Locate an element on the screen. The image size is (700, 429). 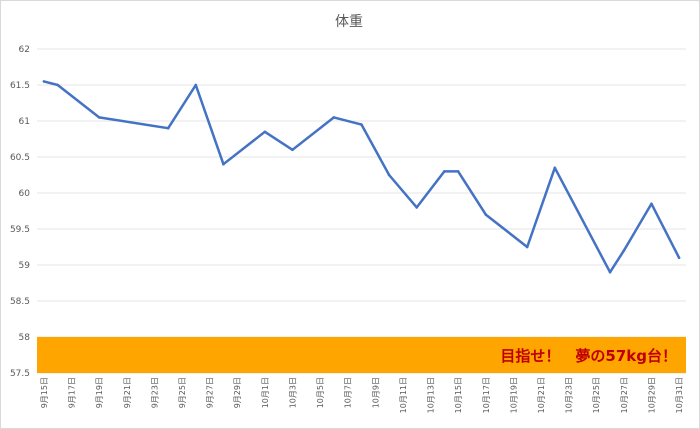
target-band: 目指せ！ 夢の57kg台！ is located at coordinates (361, 355).